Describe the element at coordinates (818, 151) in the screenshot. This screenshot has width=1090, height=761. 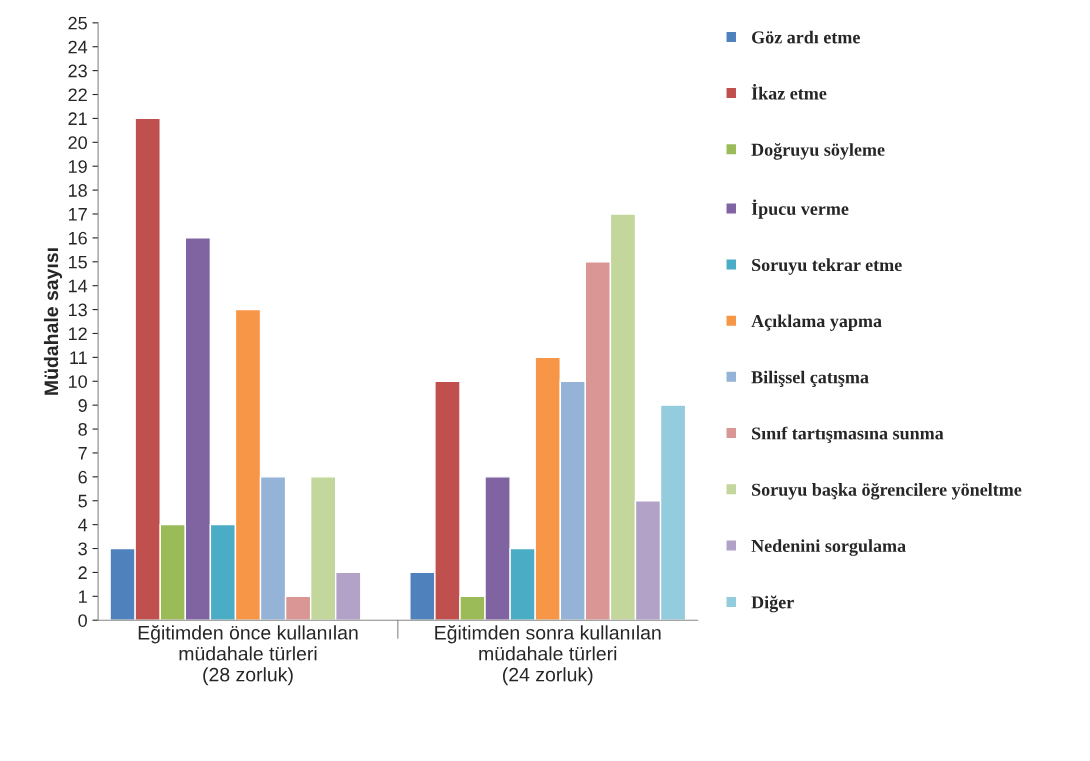
I see `legend-label: Doğruyu söyleme` at that location.